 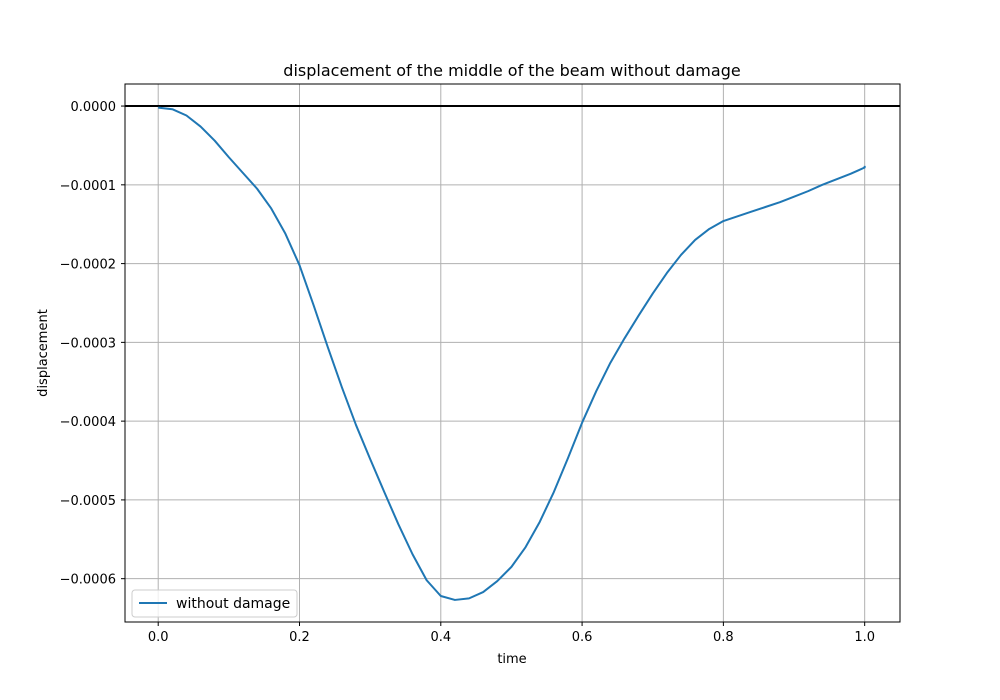 I want to click on y-tick-label: −0.0002, so click(x=88, y=265).